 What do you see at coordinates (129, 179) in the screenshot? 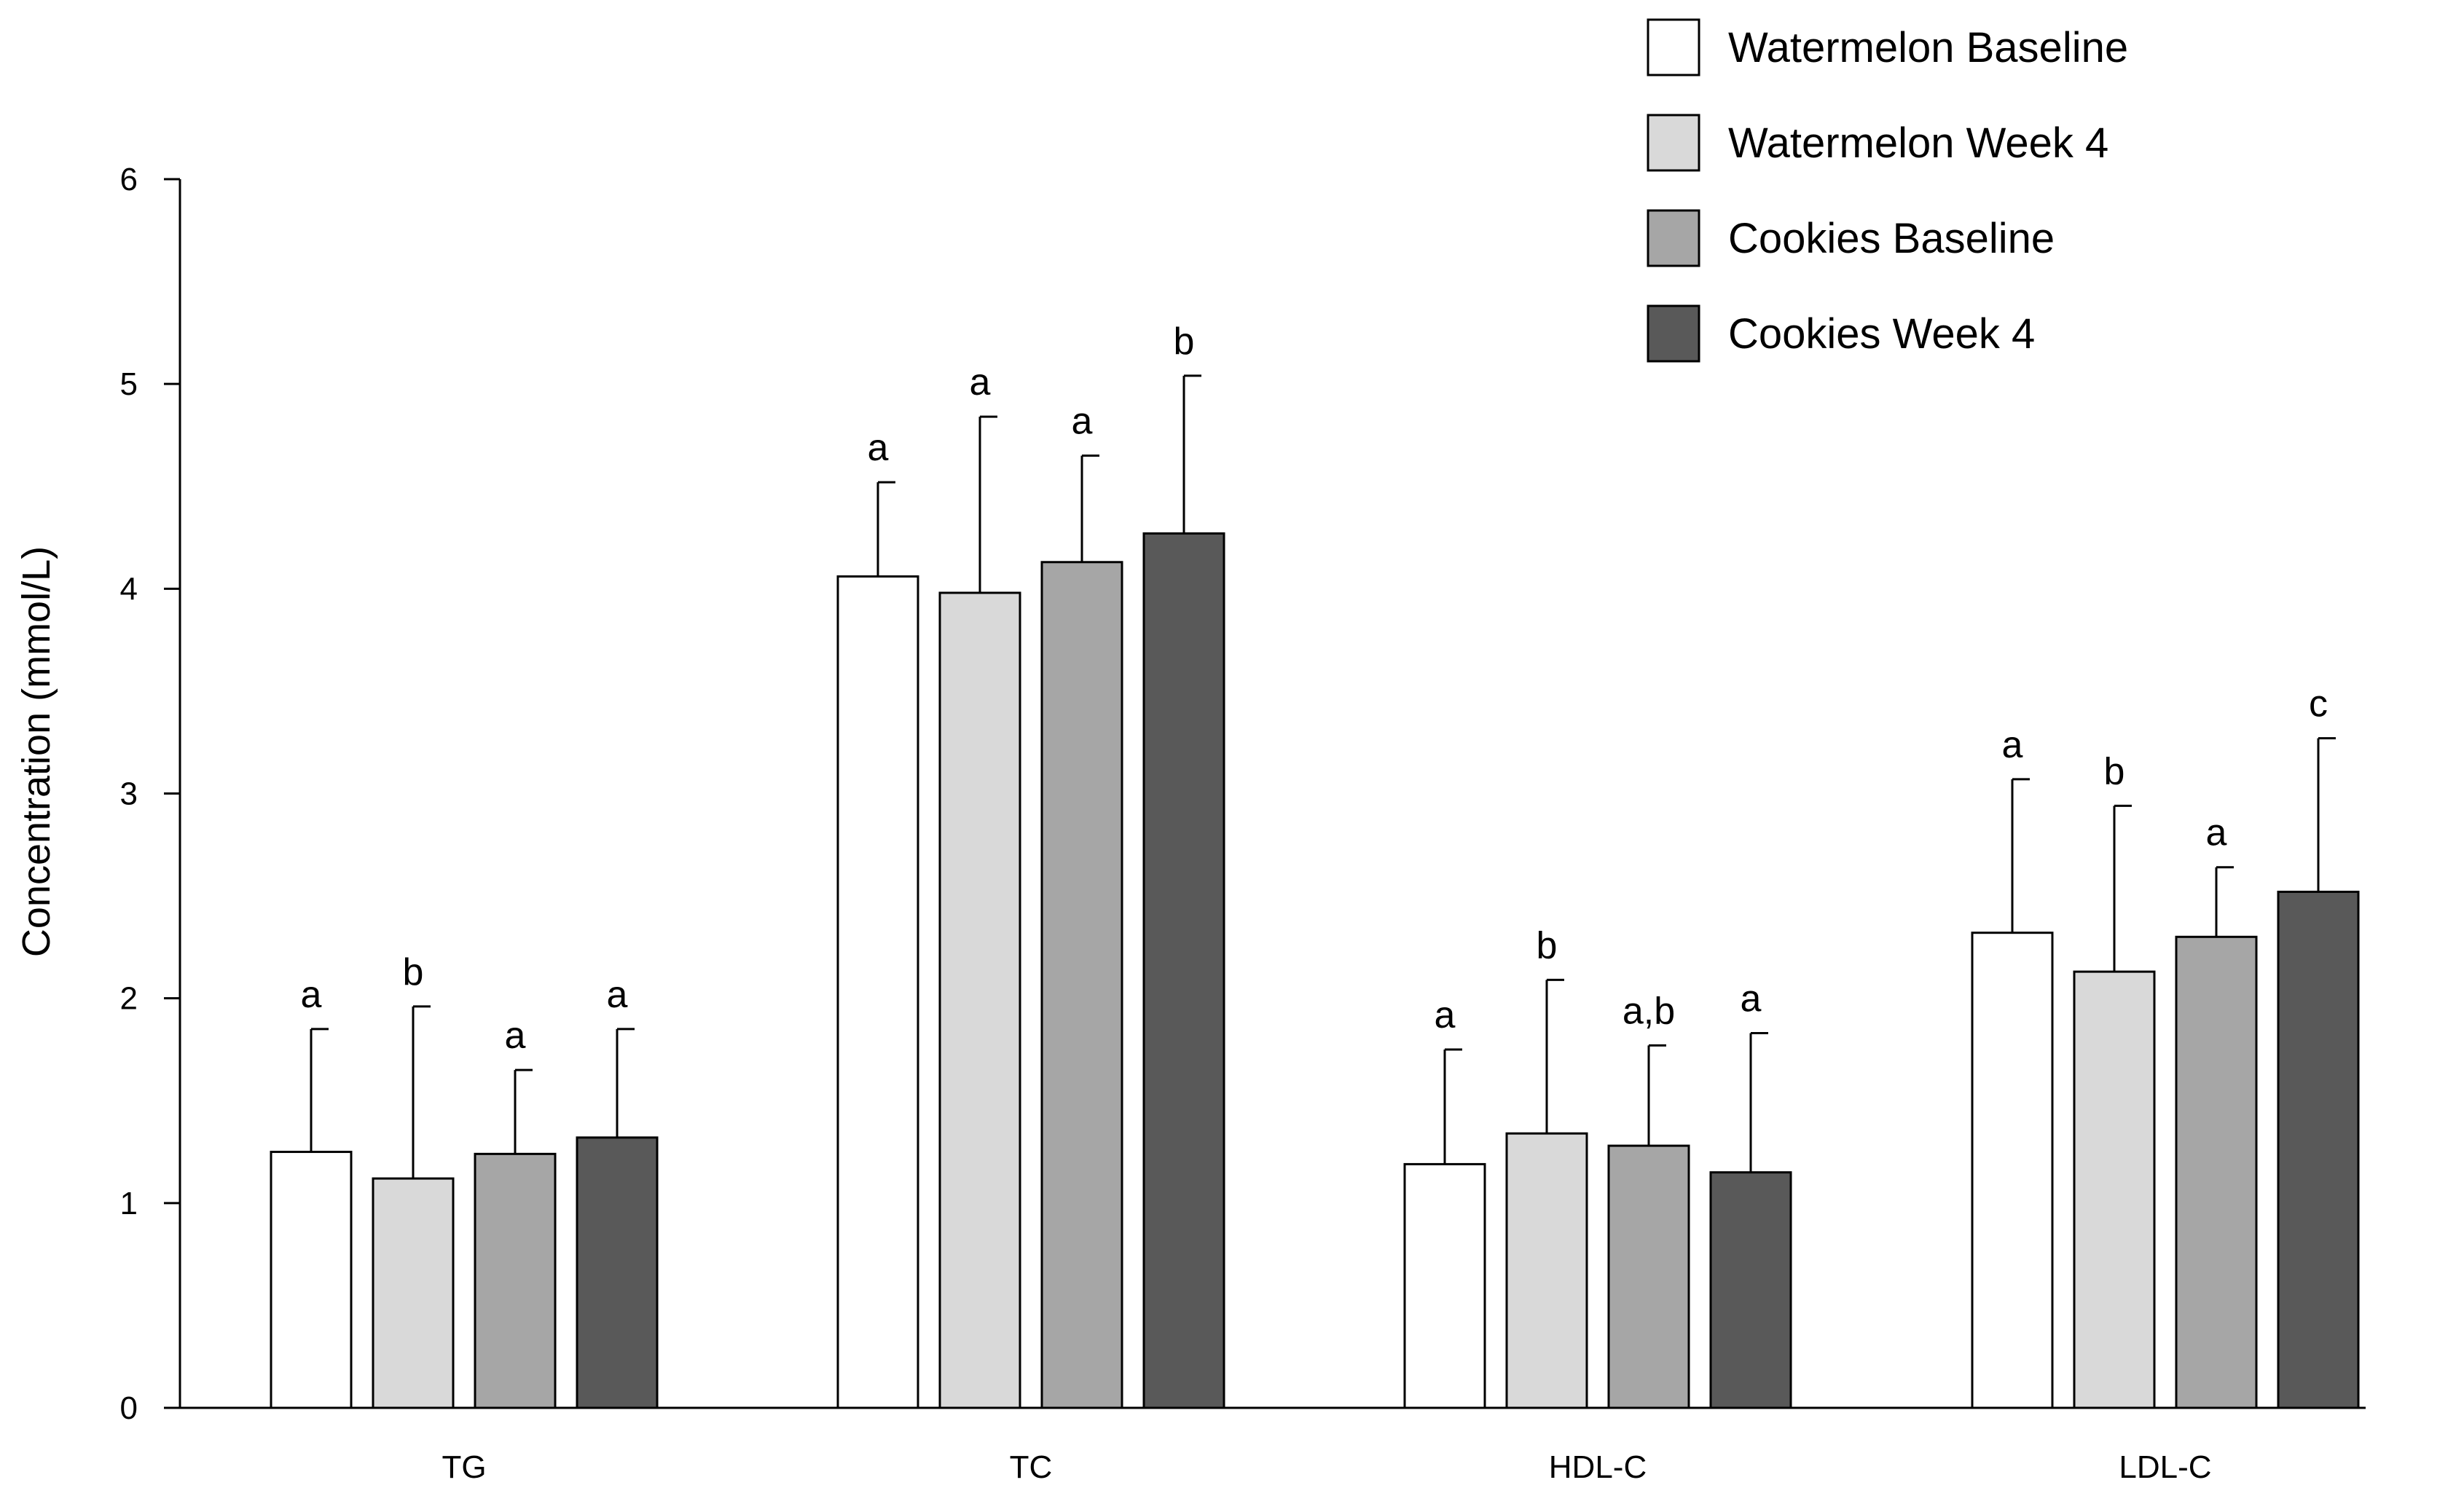
I see `y-tick-label: 6` at bounding box center [129, 179].